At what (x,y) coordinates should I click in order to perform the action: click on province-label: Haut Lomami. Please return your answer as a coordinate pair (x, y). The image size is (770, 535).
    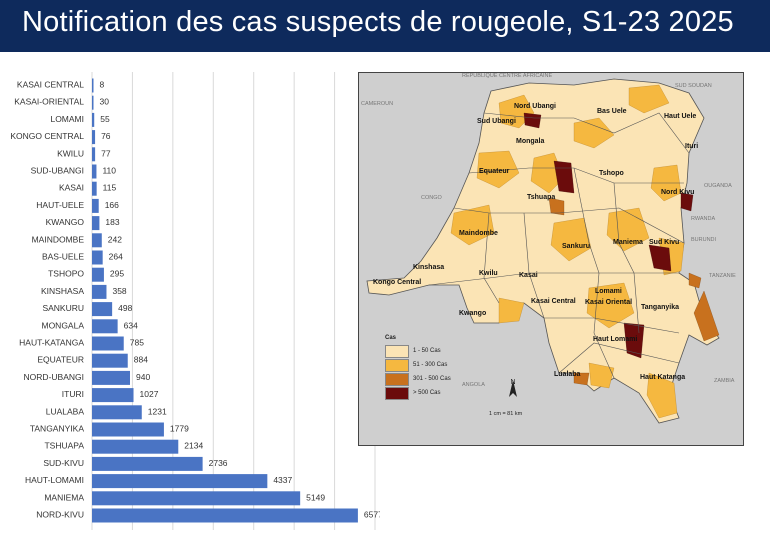
    Looking at the image, I should click on (615, 339).